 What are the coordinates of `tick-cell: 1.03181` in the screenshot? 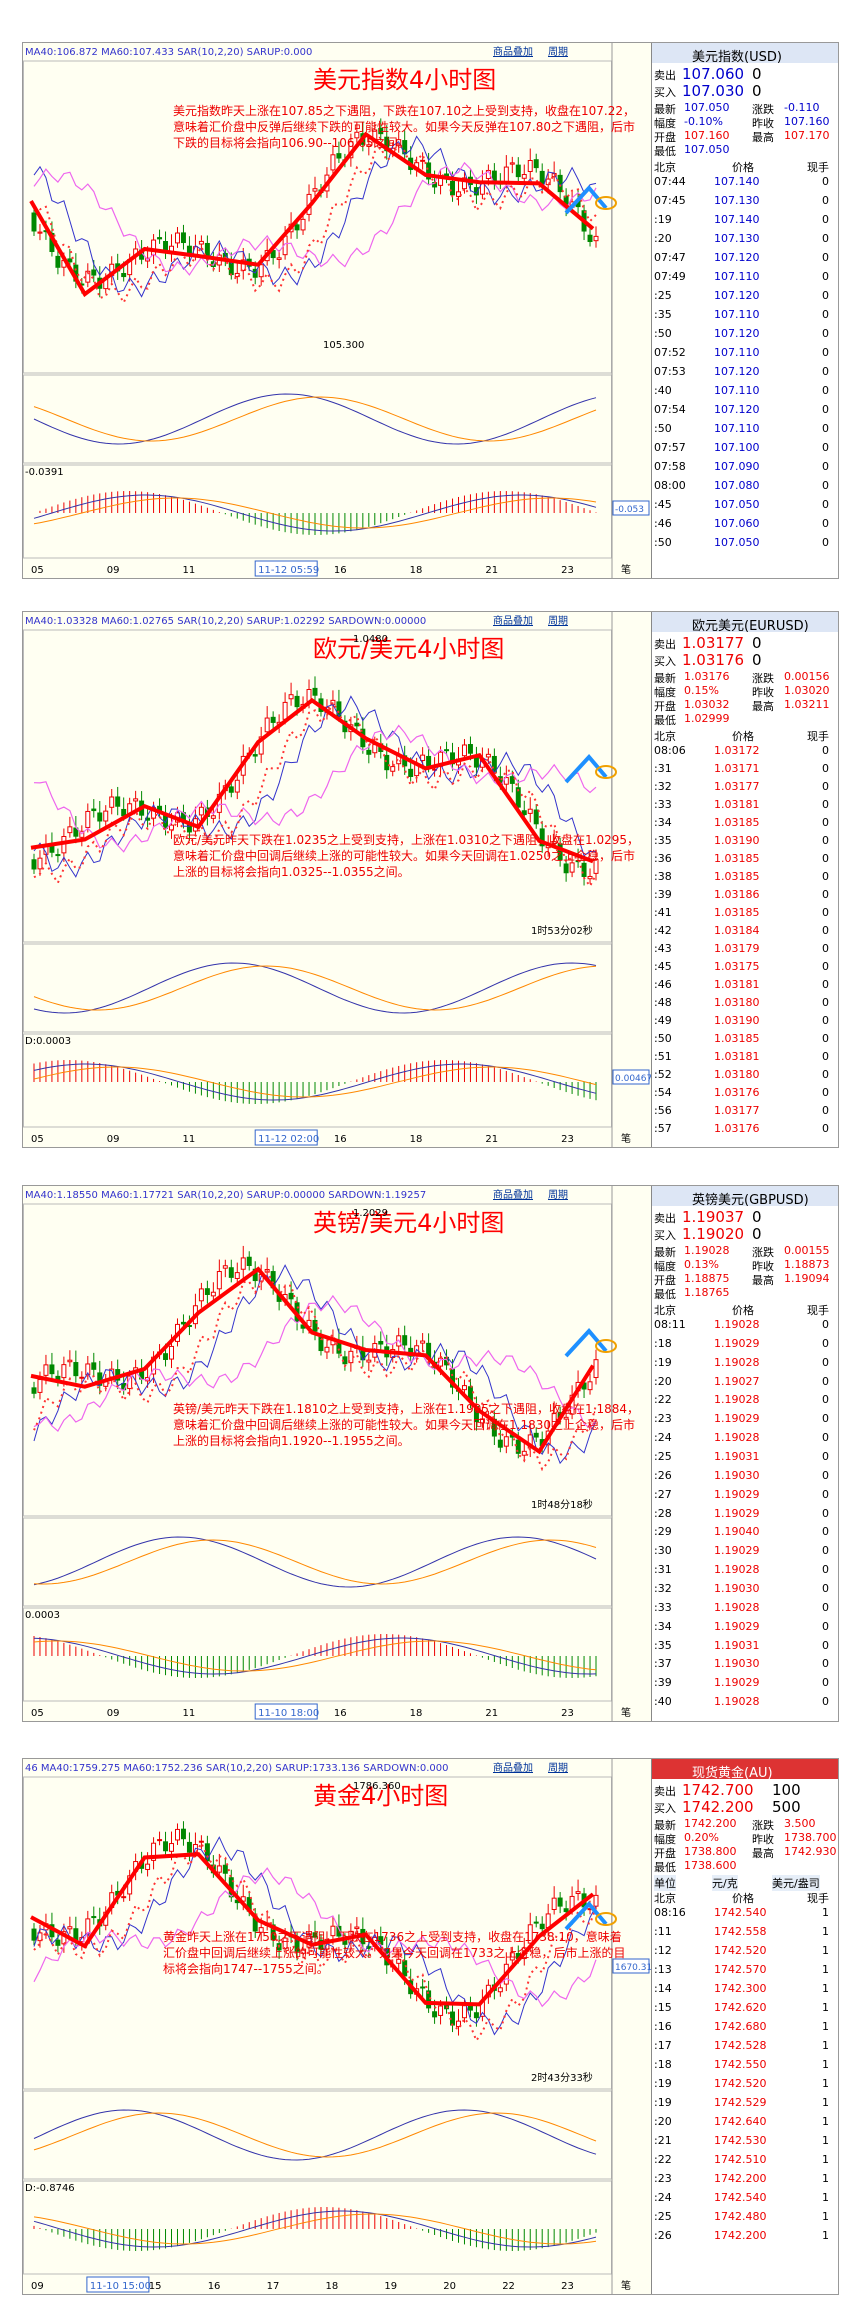 It's located at (737, 984).